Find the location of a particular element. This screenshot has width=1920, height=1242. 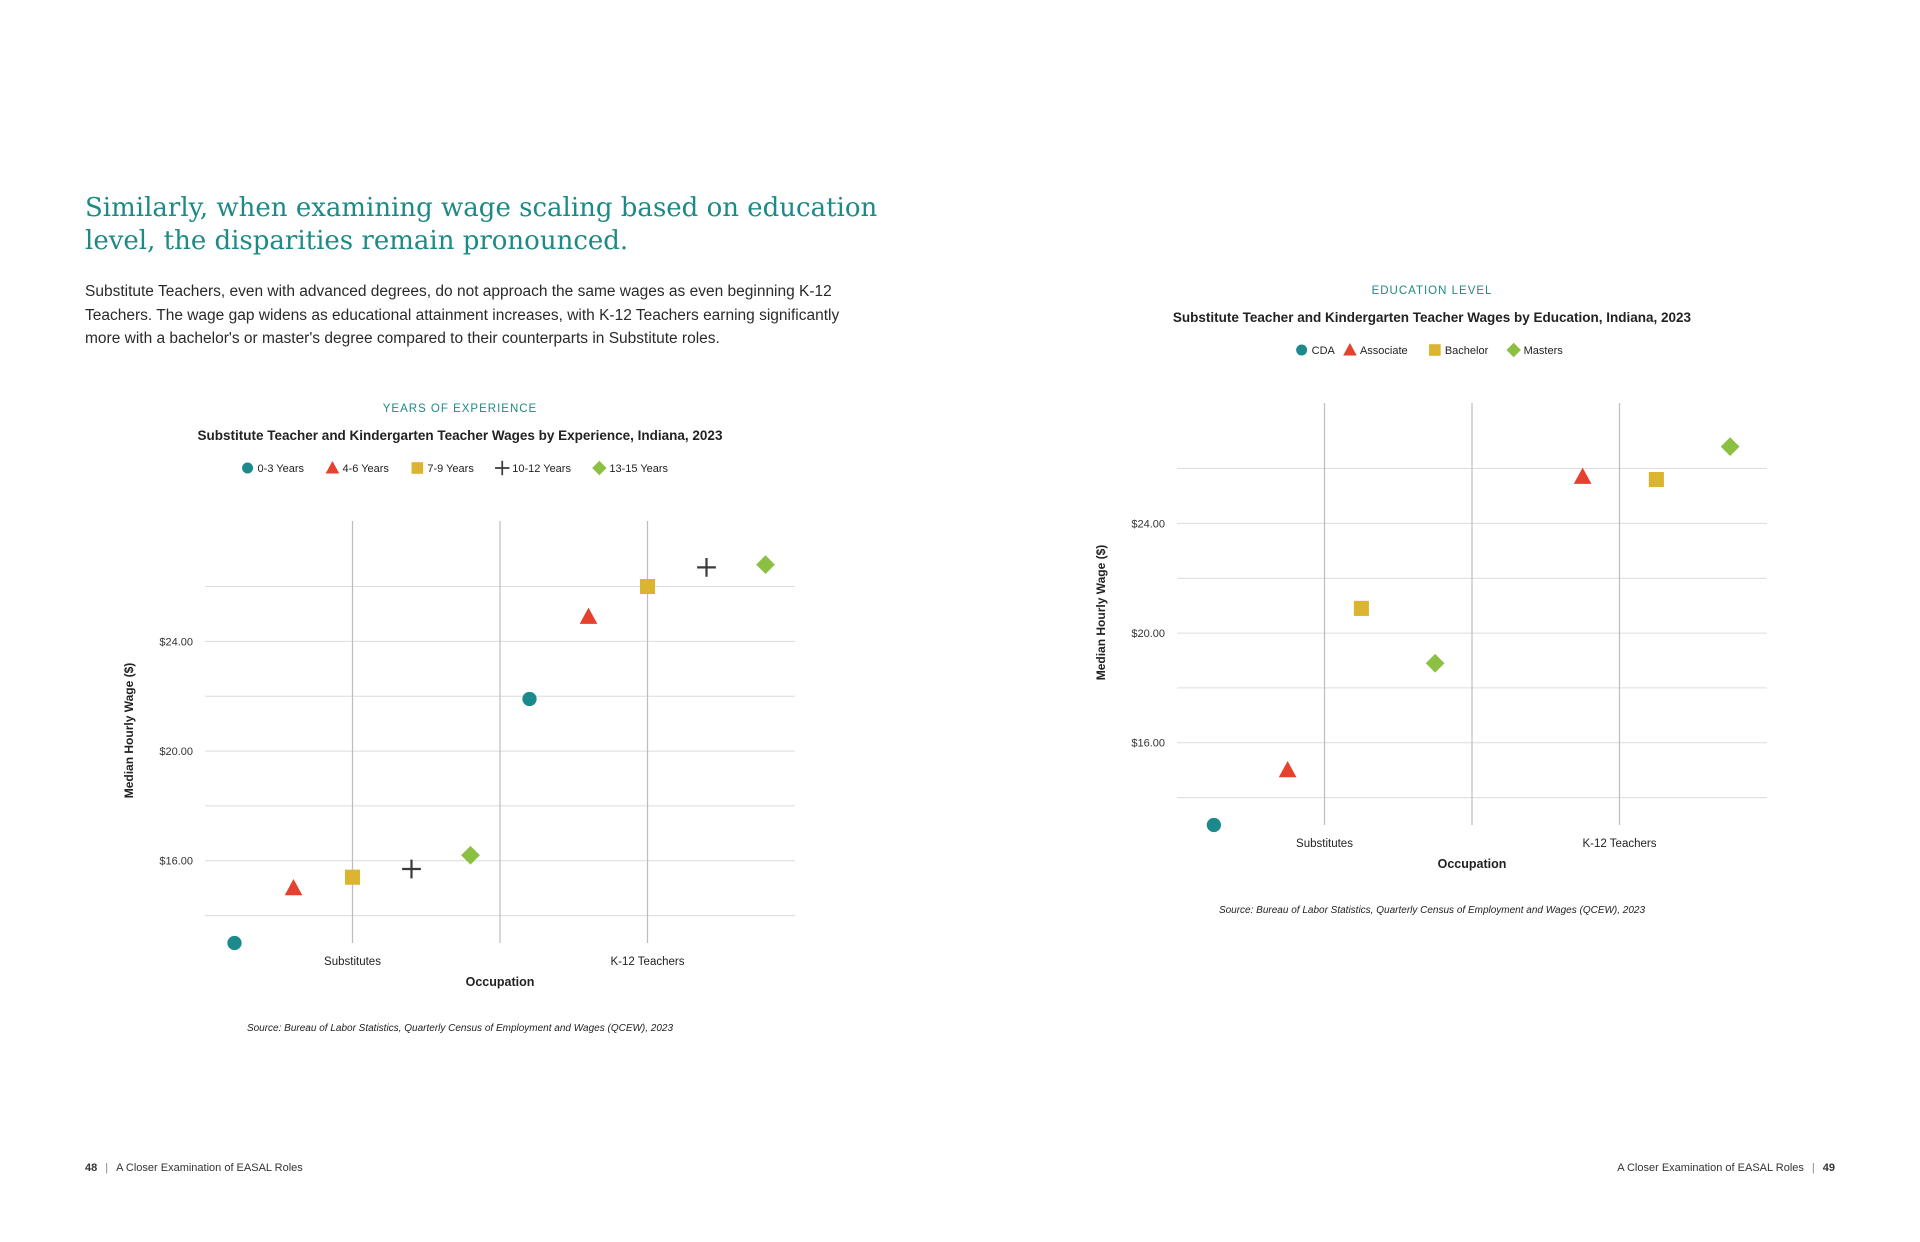

footer-left: 48 | A Closer Examination of EASAL Roles is located at coordinates (194, 1168).